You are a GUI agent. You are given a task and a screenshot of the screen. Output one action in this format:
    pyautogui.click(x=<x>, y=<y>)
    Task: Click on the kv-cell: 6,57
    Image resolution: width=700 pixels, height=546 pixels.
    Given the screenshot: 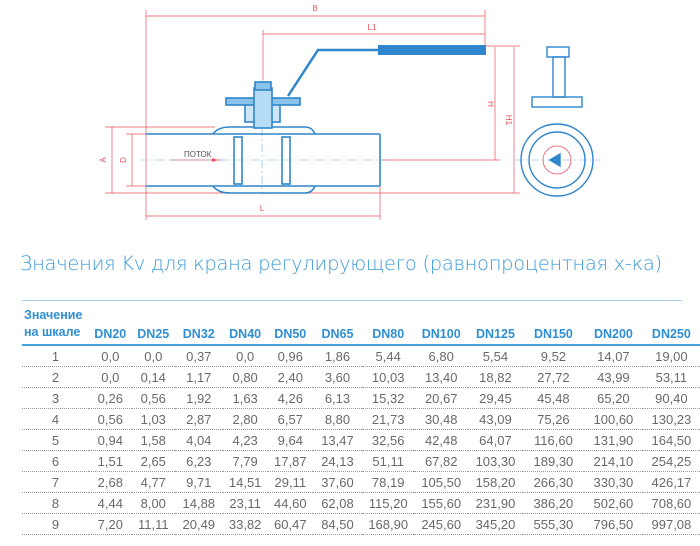 What is the action you would take?
    pyautogui.click(x=290, y=419)
    